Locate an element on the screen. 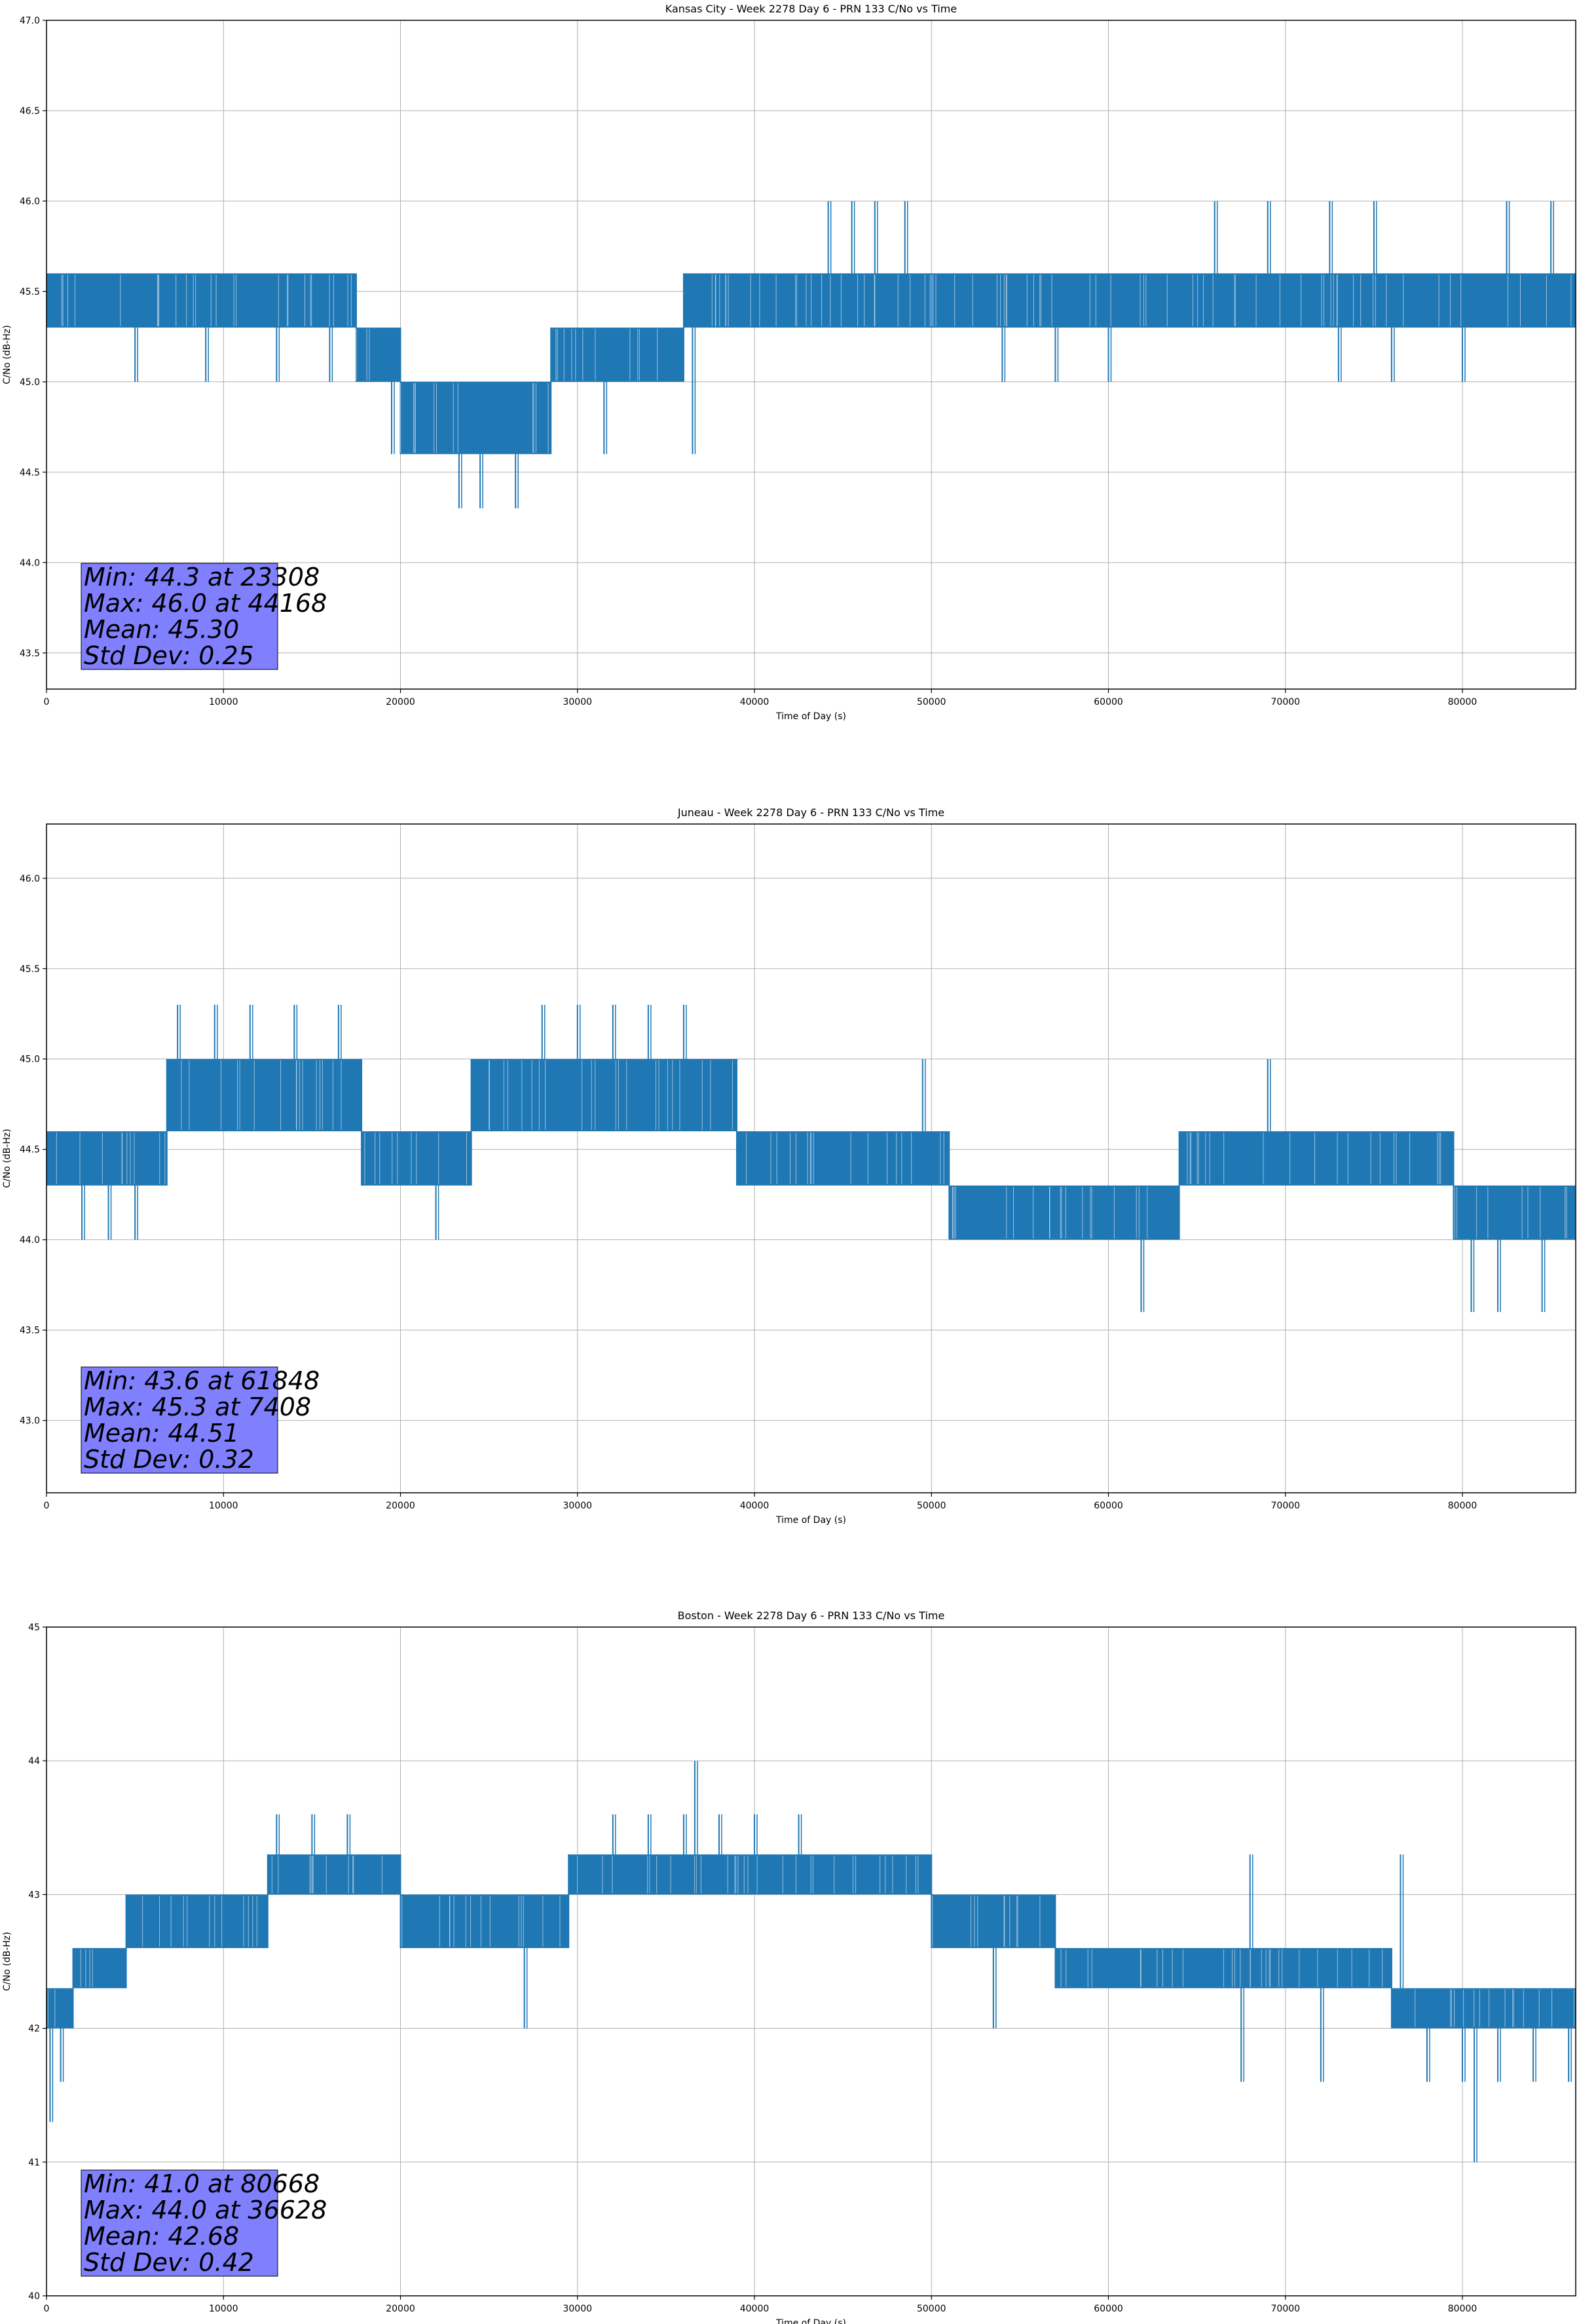  stats-line: Mean: 44.51 is located at coordinates (161, 1433).